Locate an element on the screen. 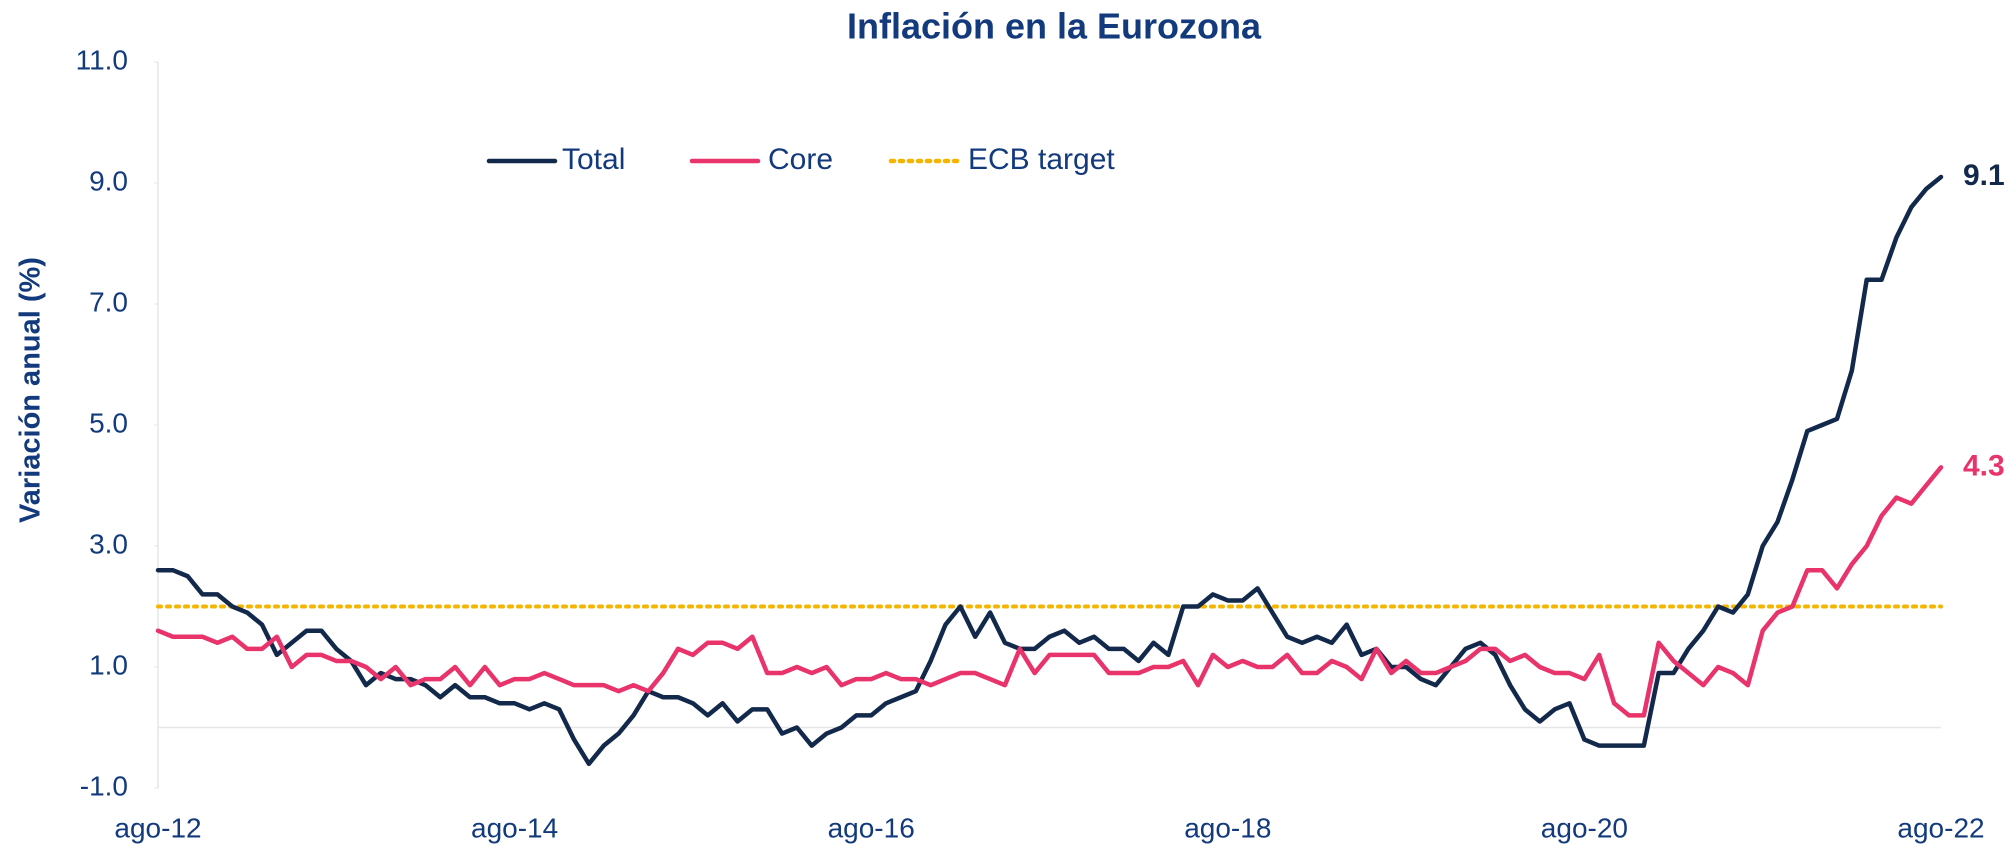 Image resolution: width=2016 pixels, height=849 pixels. end-label: 9.1 is located at coordinates (1984, 175).